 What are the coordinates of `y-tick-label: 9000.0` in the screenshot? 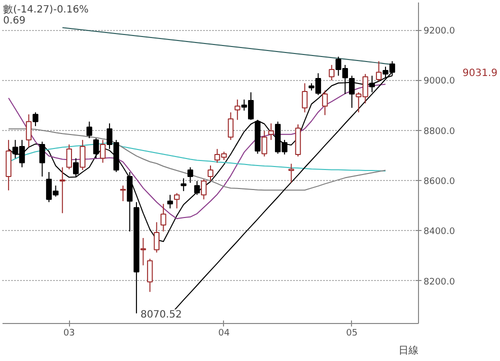 It's located at (440, 81).